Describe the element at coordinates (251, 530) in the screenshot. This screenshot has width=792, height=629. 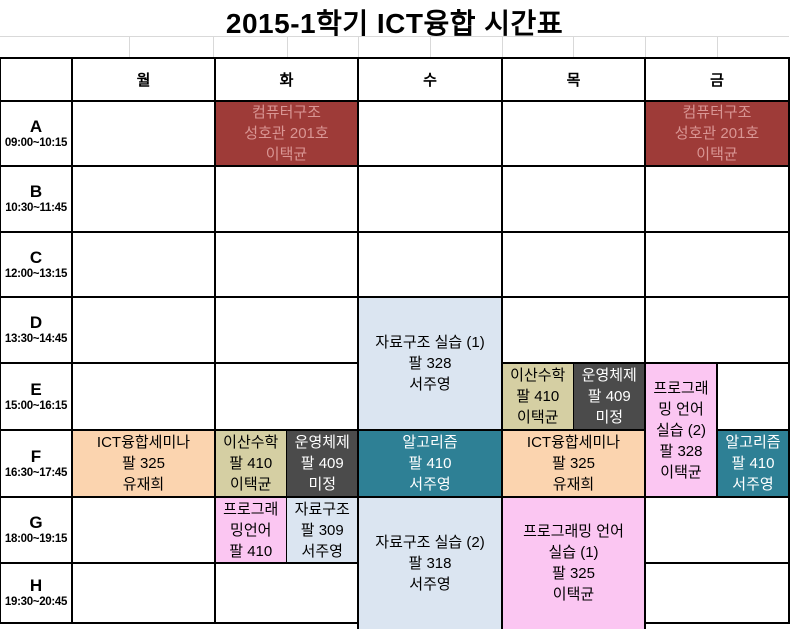
I see `class-cell-programming-language-tue-g: 프로그래 밍언어 팔 410` at that location.